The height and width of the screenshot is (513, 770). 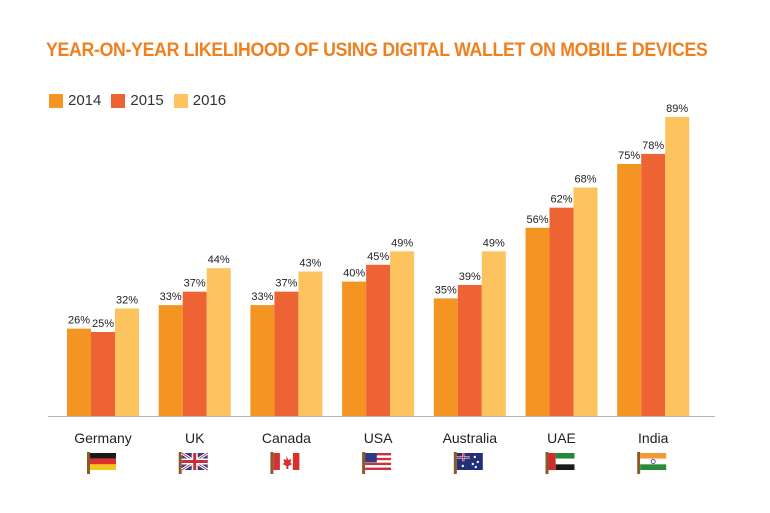 What do you see at coordinates (629, 156) in the screenshot?
I see `value-label-india-2014: 75%` at bounding box center [629, 156].